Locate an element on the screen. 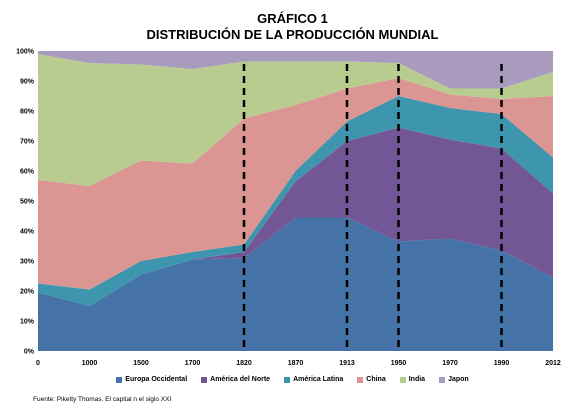 The width and height of the screenshot is (585, 414). x-tick-label: 1500 is located at coordinates (141, 363).